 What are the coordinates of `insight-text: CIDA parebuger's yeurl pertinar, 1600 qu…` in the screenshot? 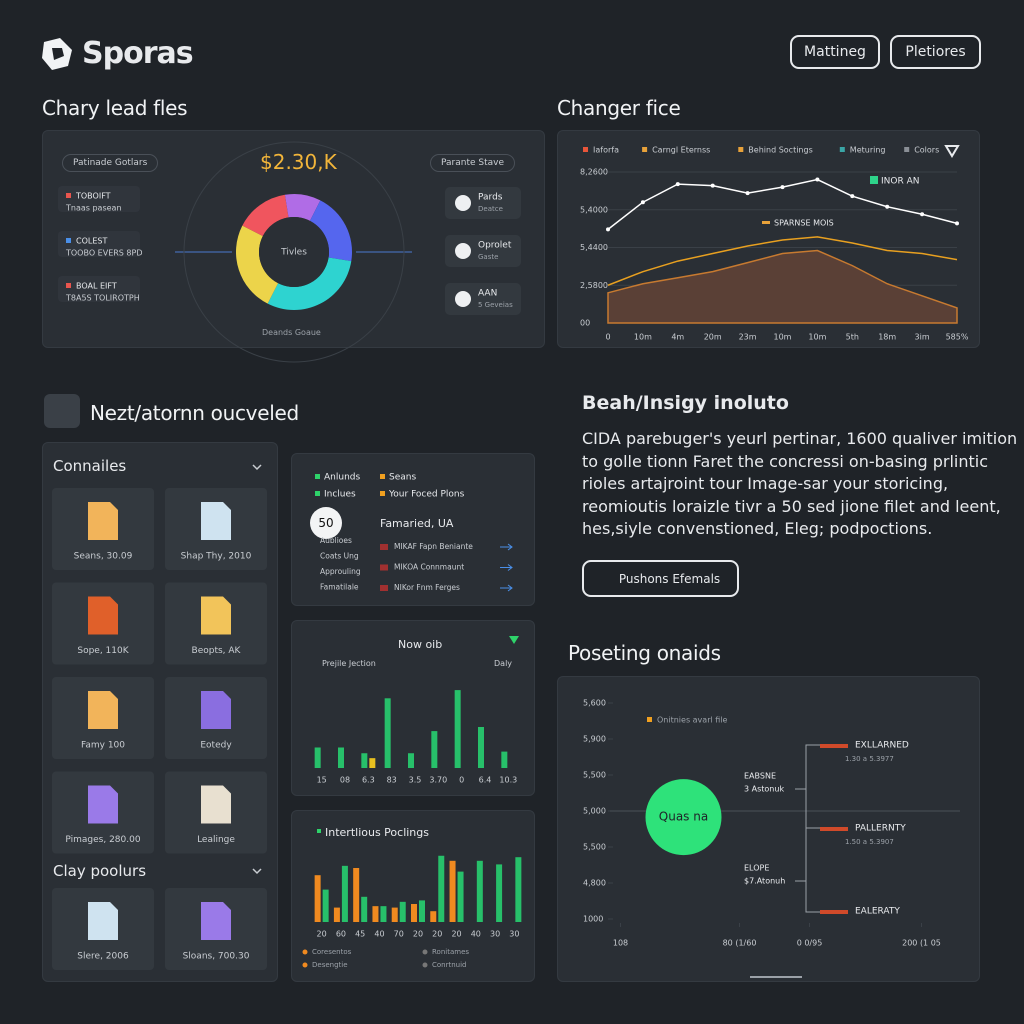 It's located at (799, 484).